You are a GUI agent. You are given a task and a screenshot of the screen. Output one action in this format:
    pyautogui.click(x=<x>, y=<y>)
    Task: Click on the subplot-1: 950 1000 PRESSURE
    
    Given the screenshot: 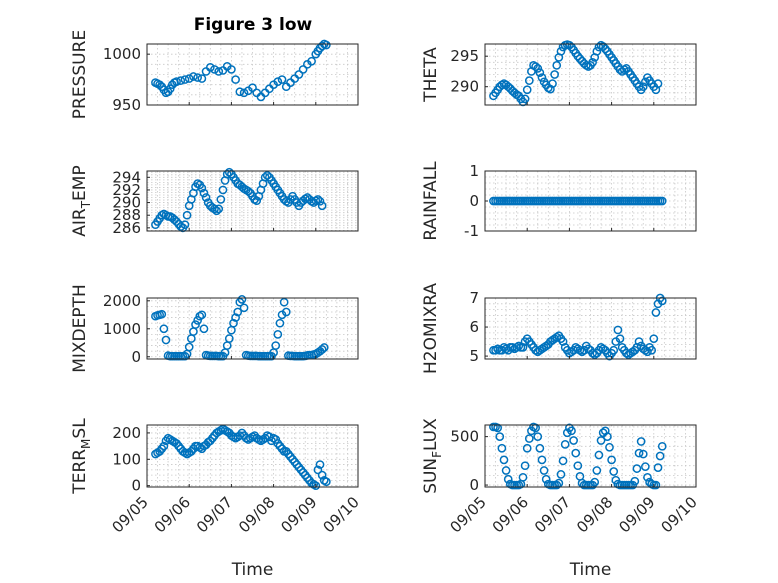 What is the action you would take?
    pyautogui.click(x=214, y=74)
    